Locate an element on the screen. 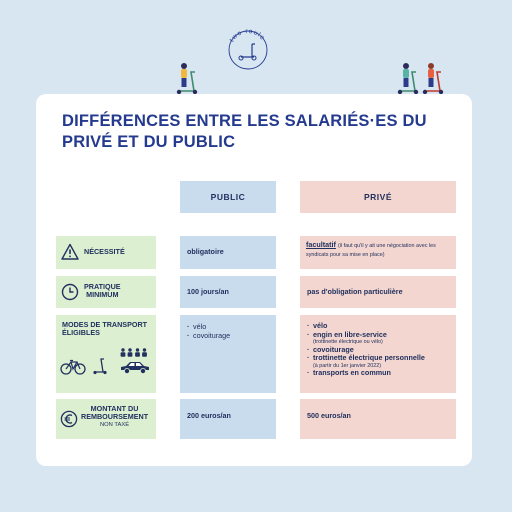  row-label-note: NON TAXÉ is located at coordinates (114, 424).